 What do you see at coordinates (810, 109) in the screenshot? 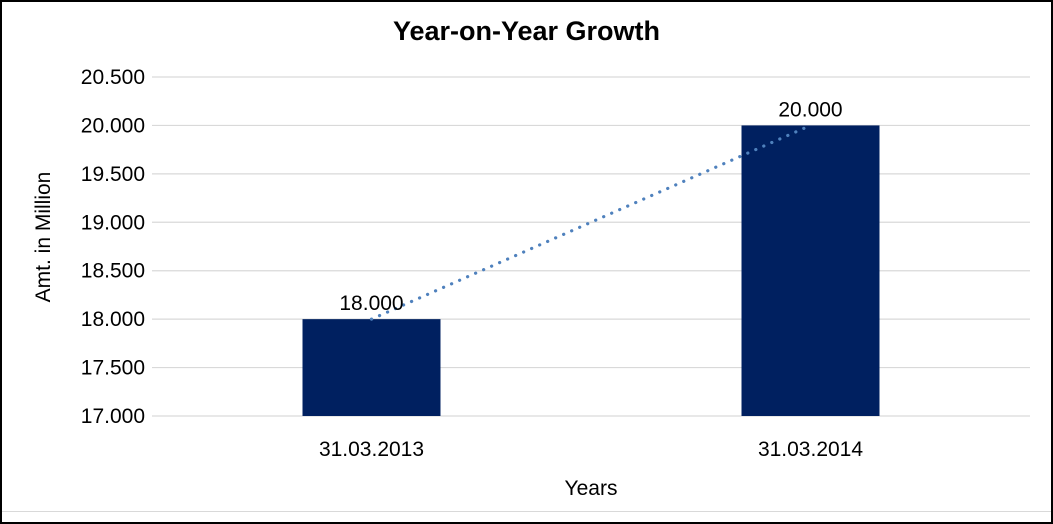
I see `bar-data-label: 20.000` at bounding box center [810, 109].